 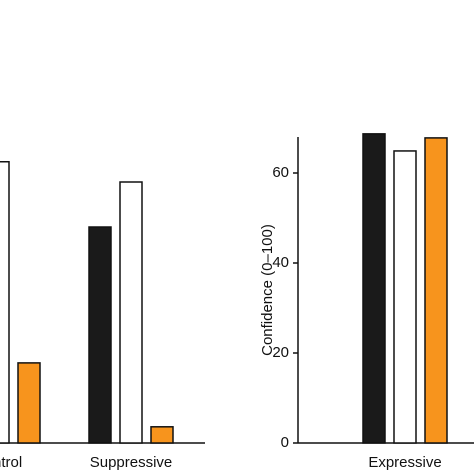 I want to click on y-tick-label: 60, so click(x=280, y=172).